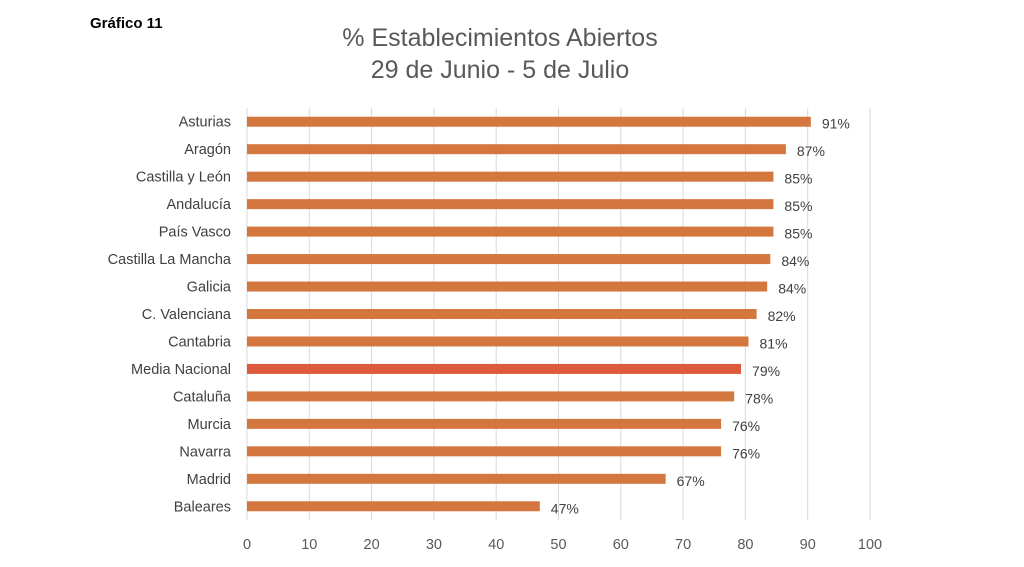 The height and width of the screenshot is (567, 1024). Describe the element at coordinates (558, 545) in the screenshot. I see `x-tick-label: 50` at that location.